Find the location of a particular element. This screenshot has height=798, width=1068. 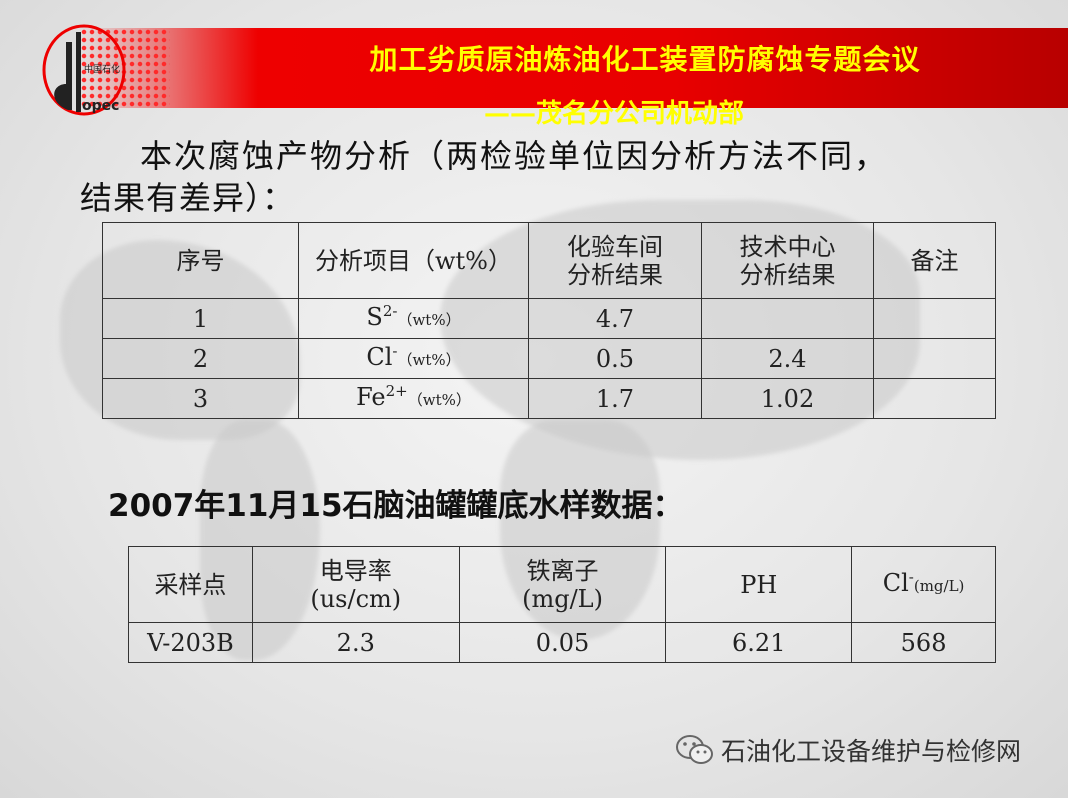

section1-heading-cont: 结果有差异）： is located at coordinates (188, 198).